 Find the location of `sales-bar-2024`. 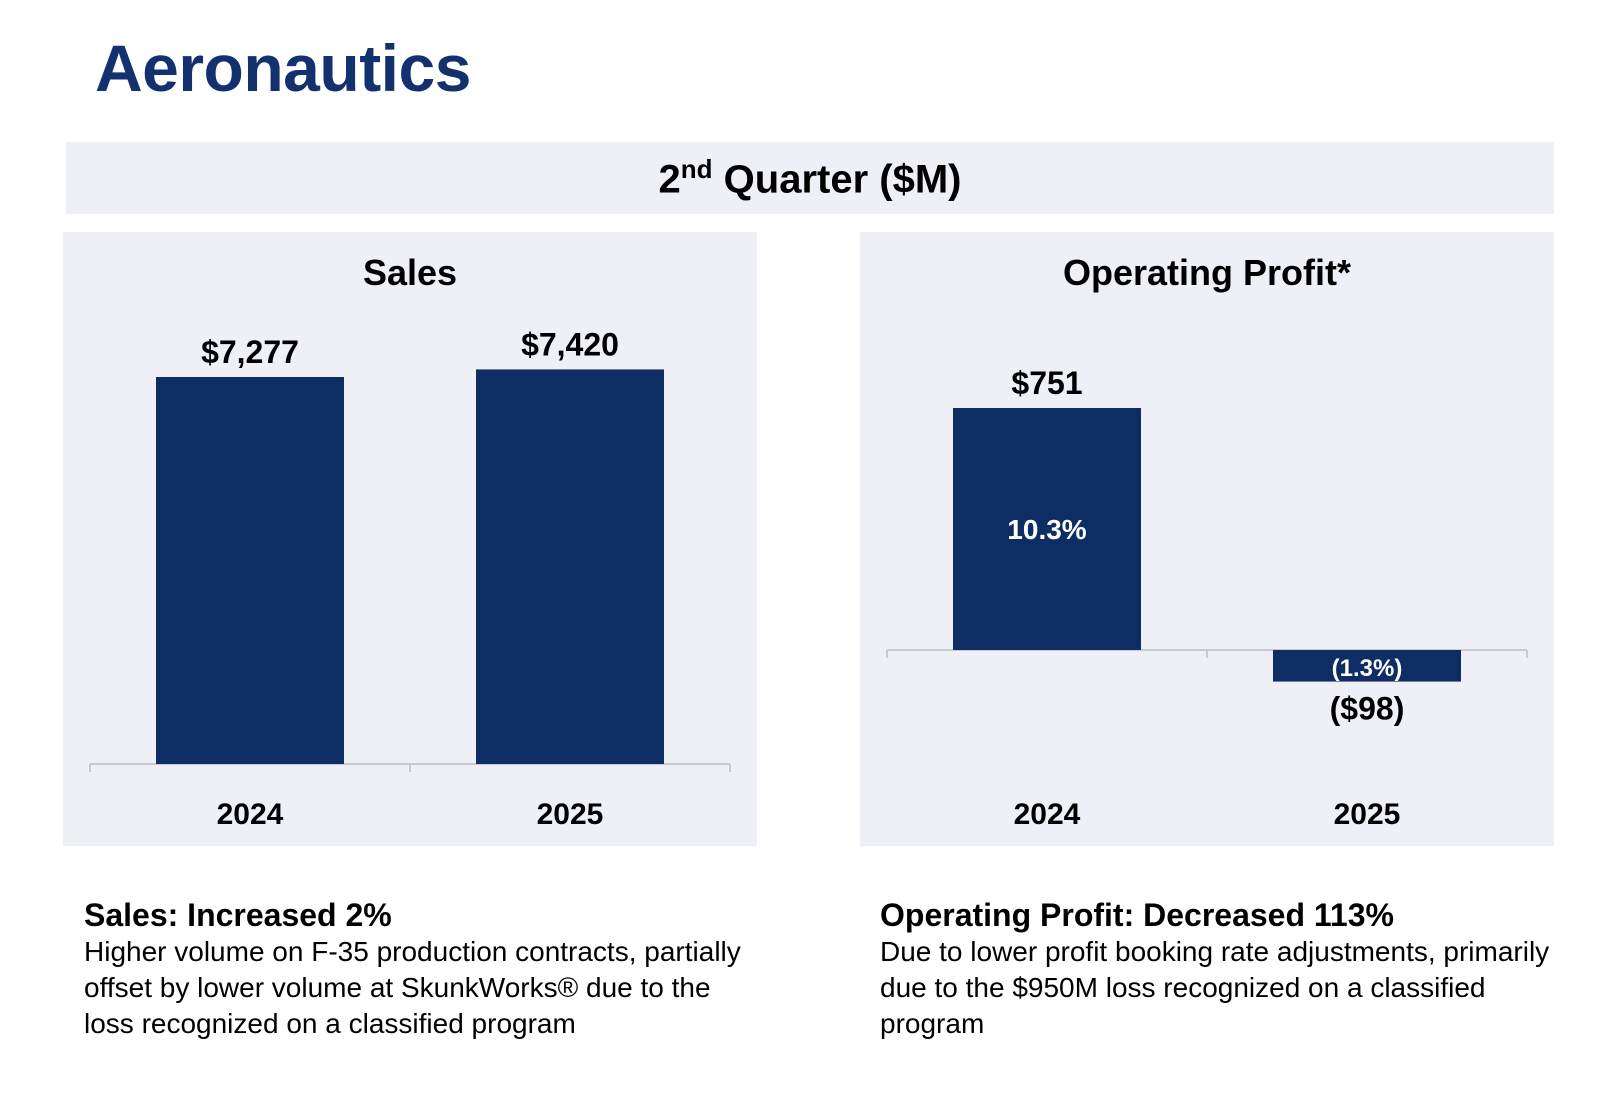

sales-bar-2024 is located at coordinates (250, 570).